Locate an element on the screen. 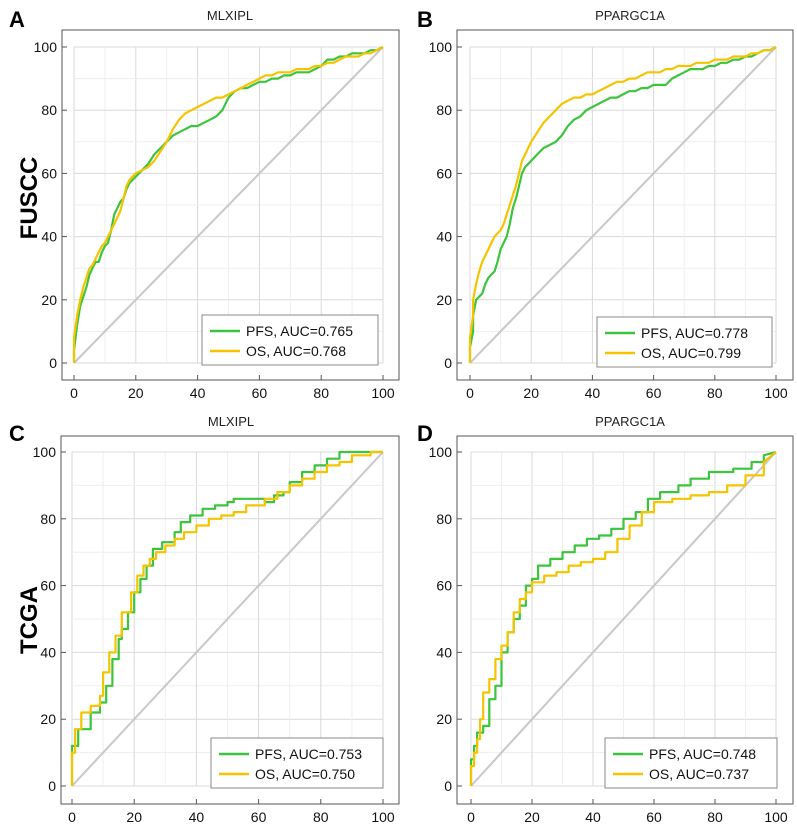  panel-letter-c: C is located at coordinates (17, 433).